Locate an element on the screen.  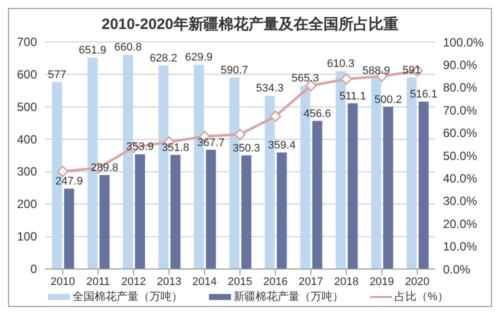
data-label: 590.7 is located at coordinates (234, 70).